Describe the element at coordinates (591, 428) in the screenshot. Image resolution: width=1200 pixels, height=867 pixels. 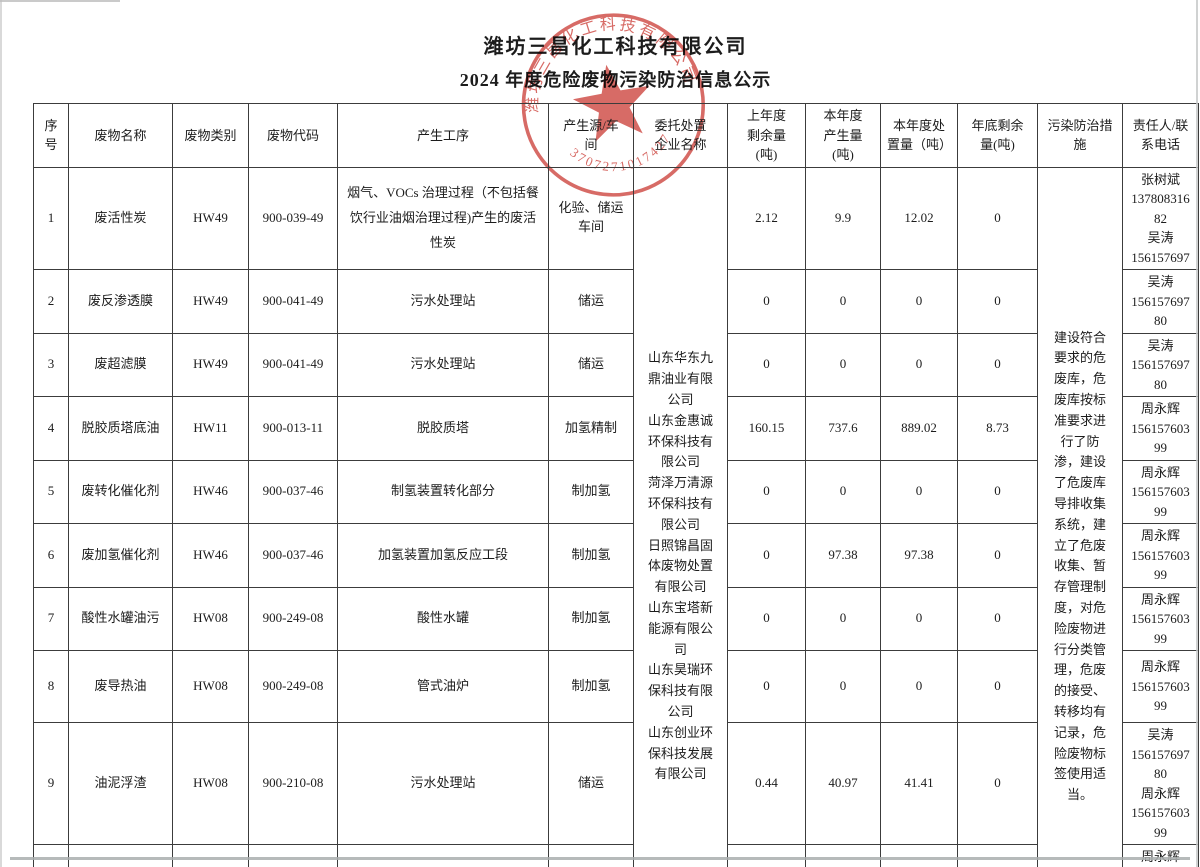
I see `cell-source-workshop: 加氢精制` at that location.